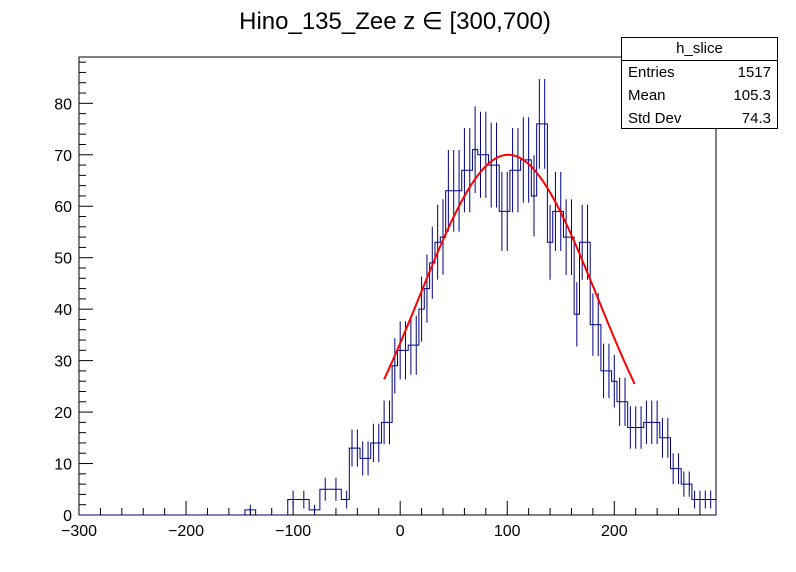 The height and width of the screenshot is (572, 796). What do you see at coordinates (699, 118) in the screenshot?
I see `stats-row-stddev: Std Dev 74.3` at bounding box center [699, 118].